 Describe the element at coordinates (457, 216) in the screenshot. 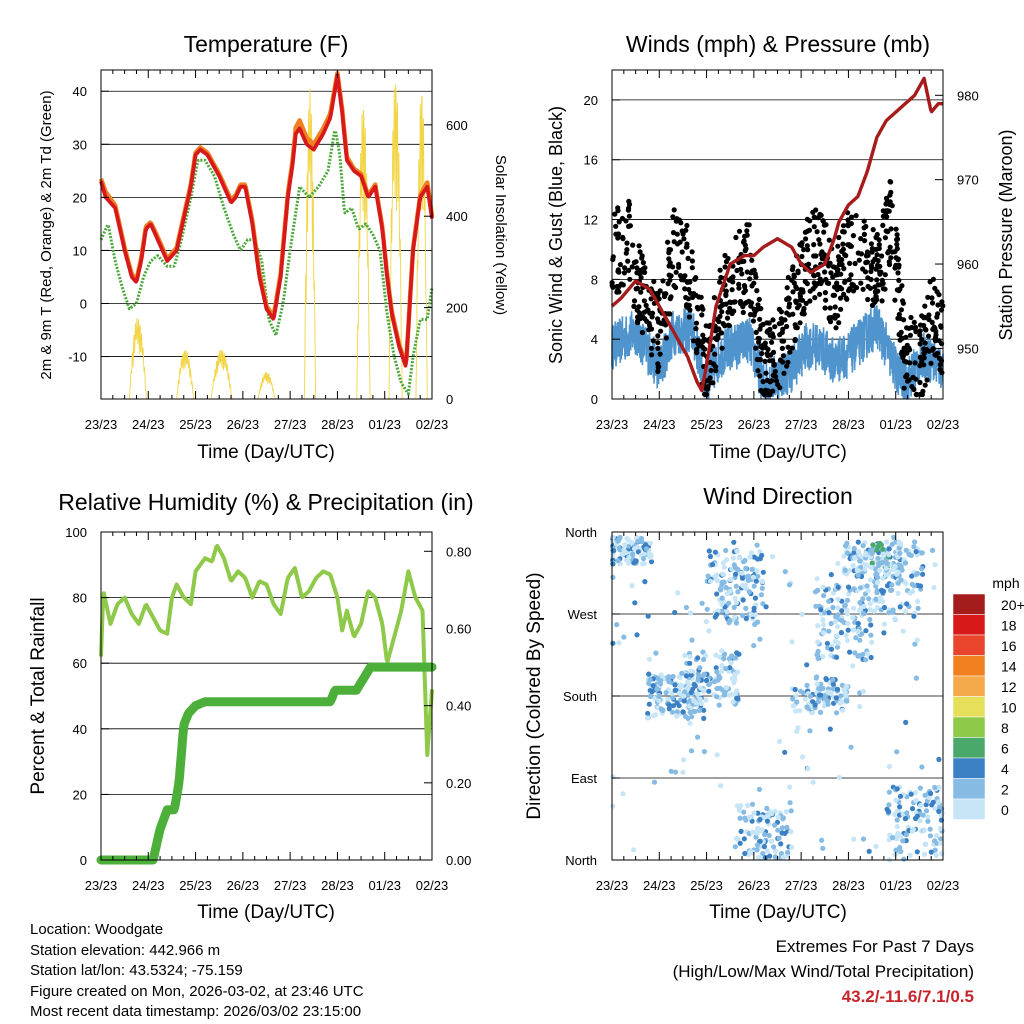

I see `solar-ytick-label: 400` at that location.